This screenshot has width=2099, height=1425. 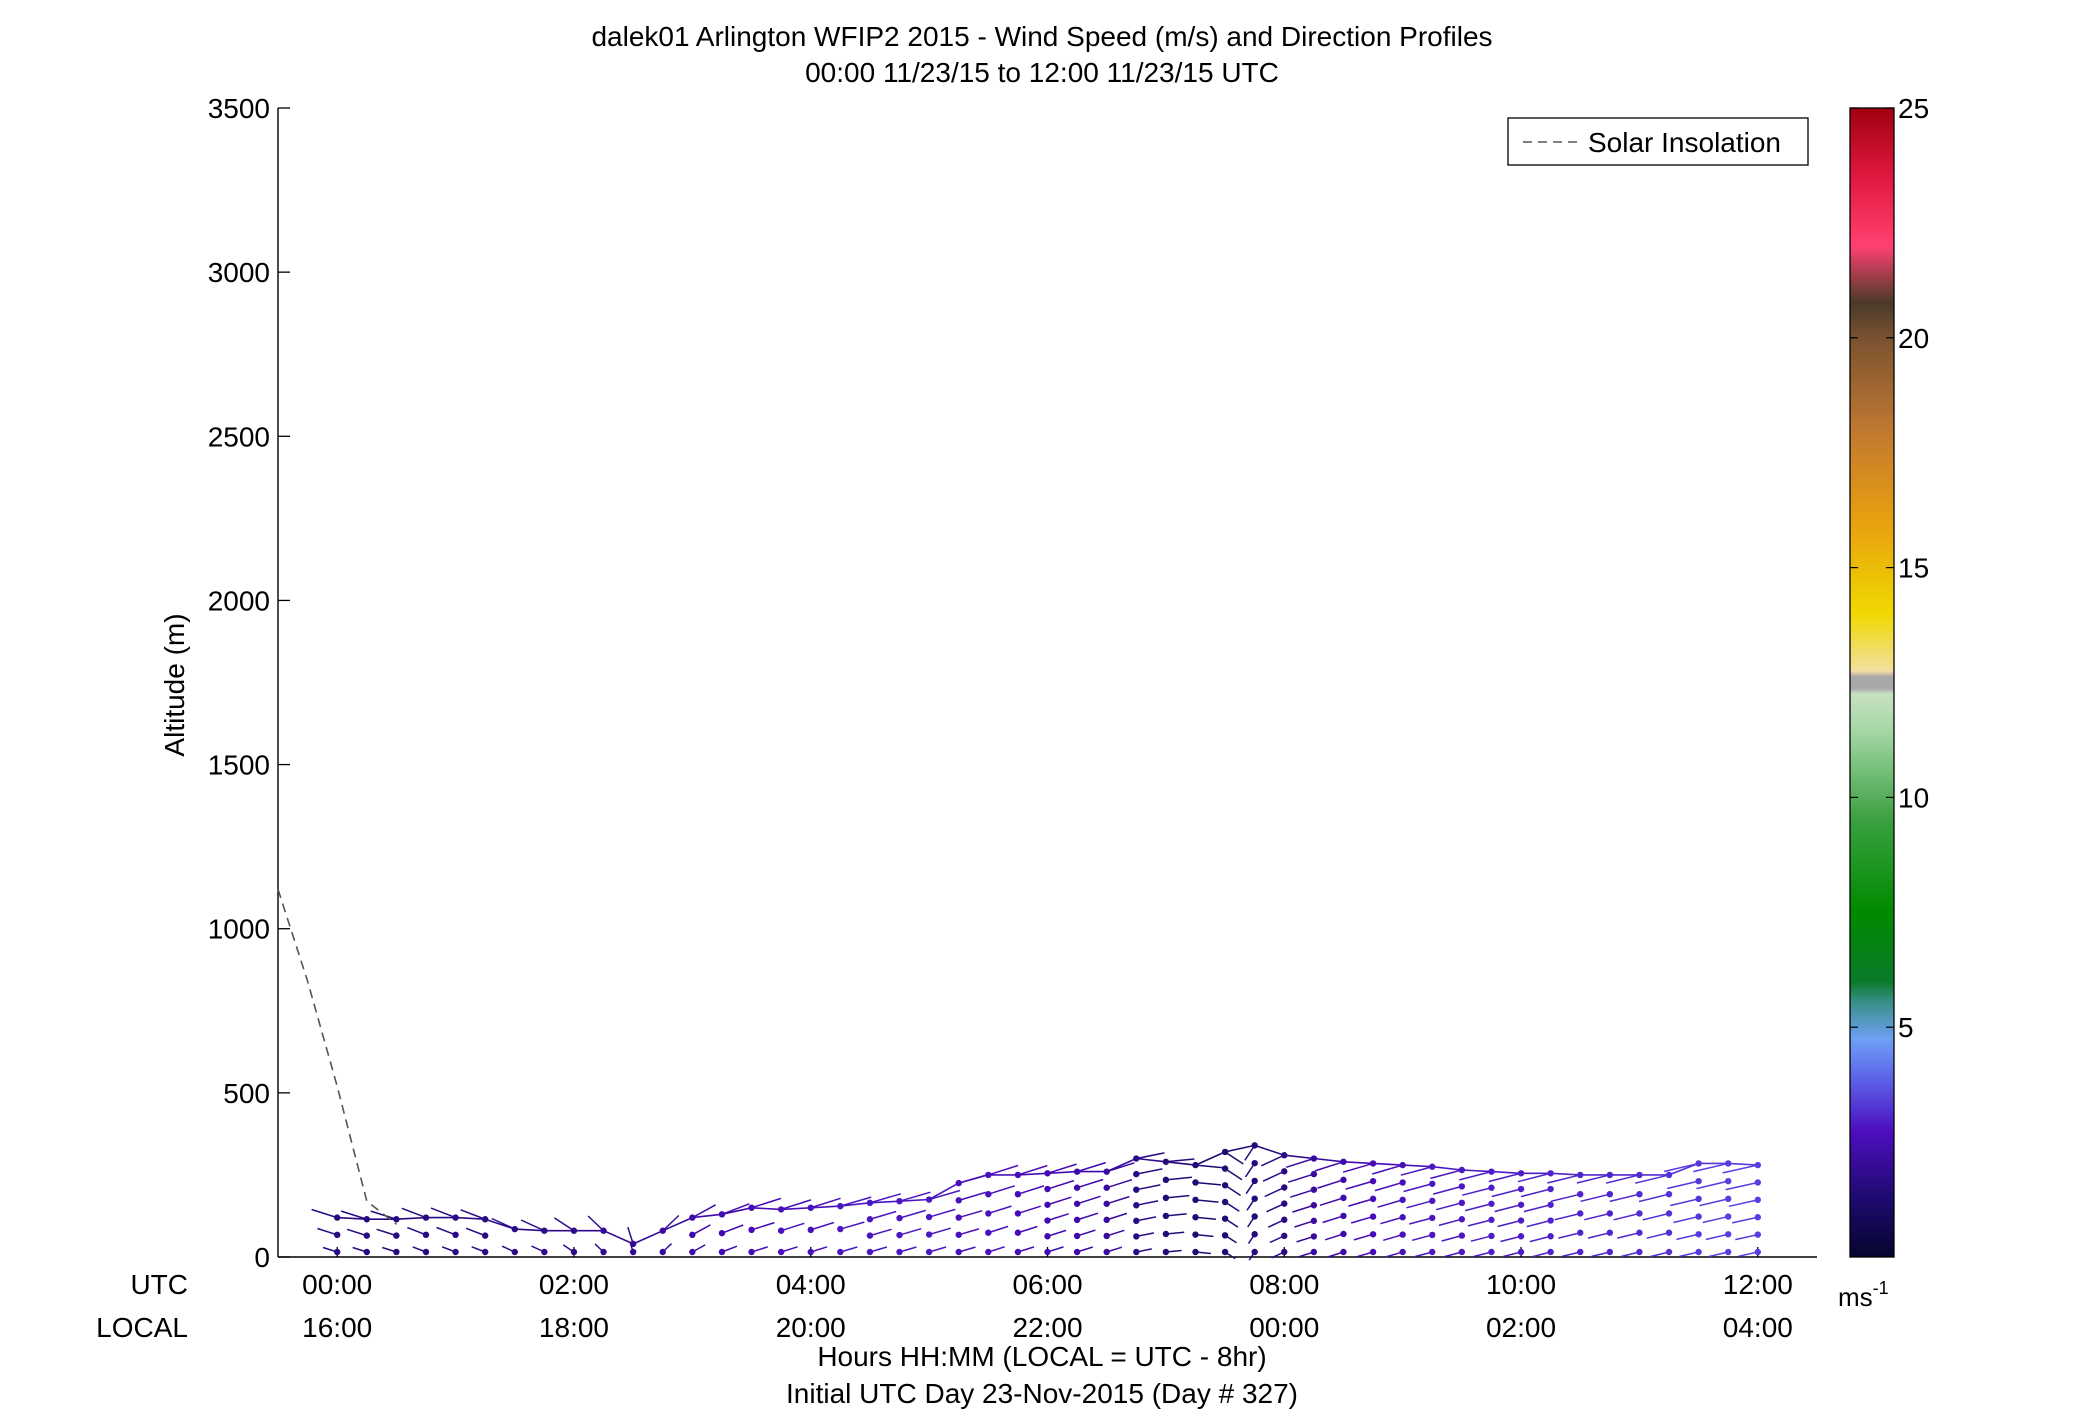 What do you see at coordinates (1758, 1284) in the screenshot?
I see `x-tick-label-utc: 12:00` at bounding box center [1758, 1284].